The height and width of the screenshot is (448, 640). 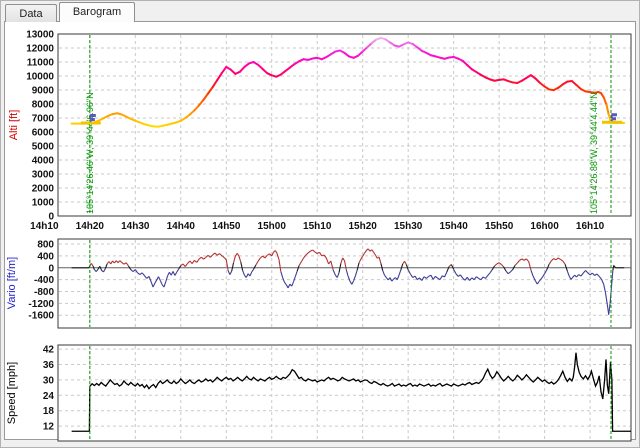 I want to click on altitude-ytick-label: 7000, so click(x=43, y=119).